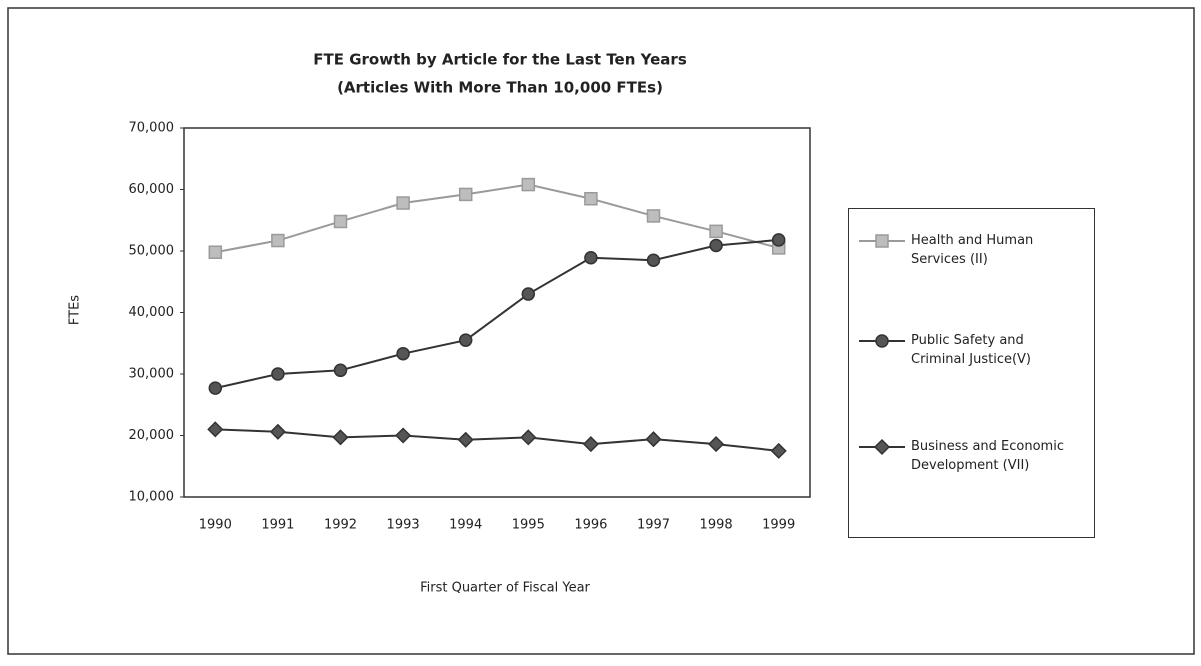 This screenshot has width=1201, height=666. What do you see at coordinates (152, 251) in the screenshot?
I see `y-tick-label: 50,000` at bounding box center [152, 251].